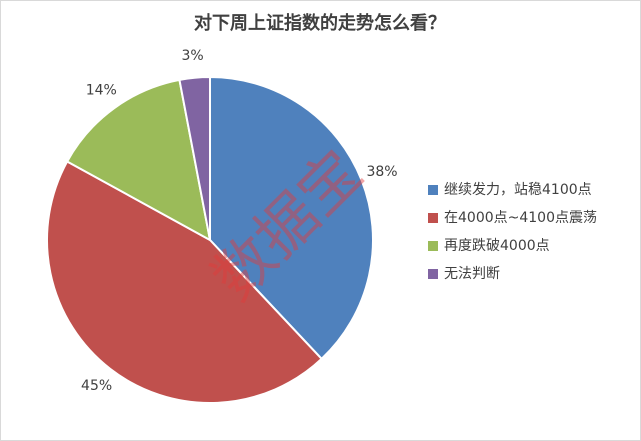 The image size is (641, 441). What do you see at coordinates (520, 218) in the screenshot?
I see `legend-label: 在4000点~4100点震荡` at bounding box center [520, 218].